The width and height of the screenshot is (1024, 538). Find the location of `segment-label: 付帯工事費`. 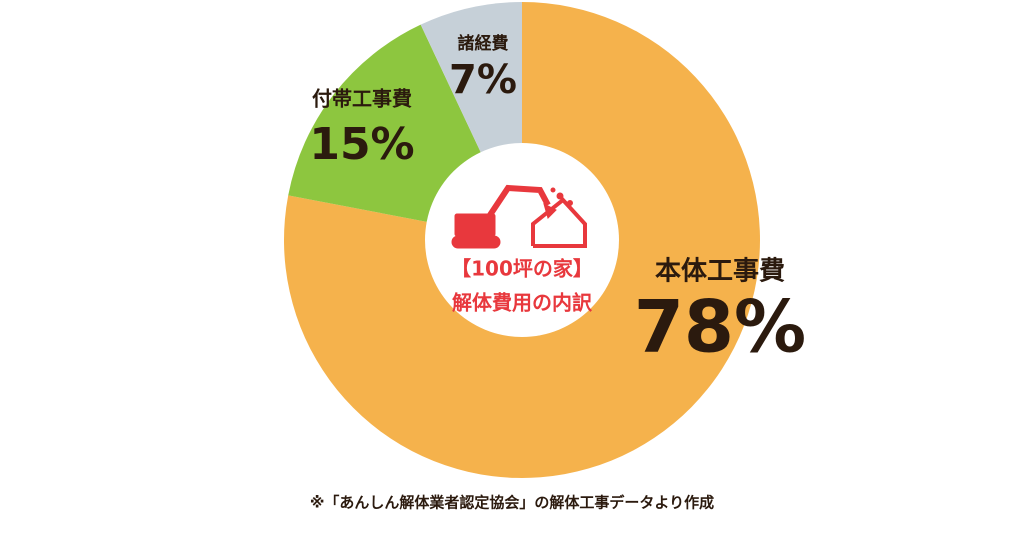

segment-label: 付帯工事費 is located at coordinates (362, 99).